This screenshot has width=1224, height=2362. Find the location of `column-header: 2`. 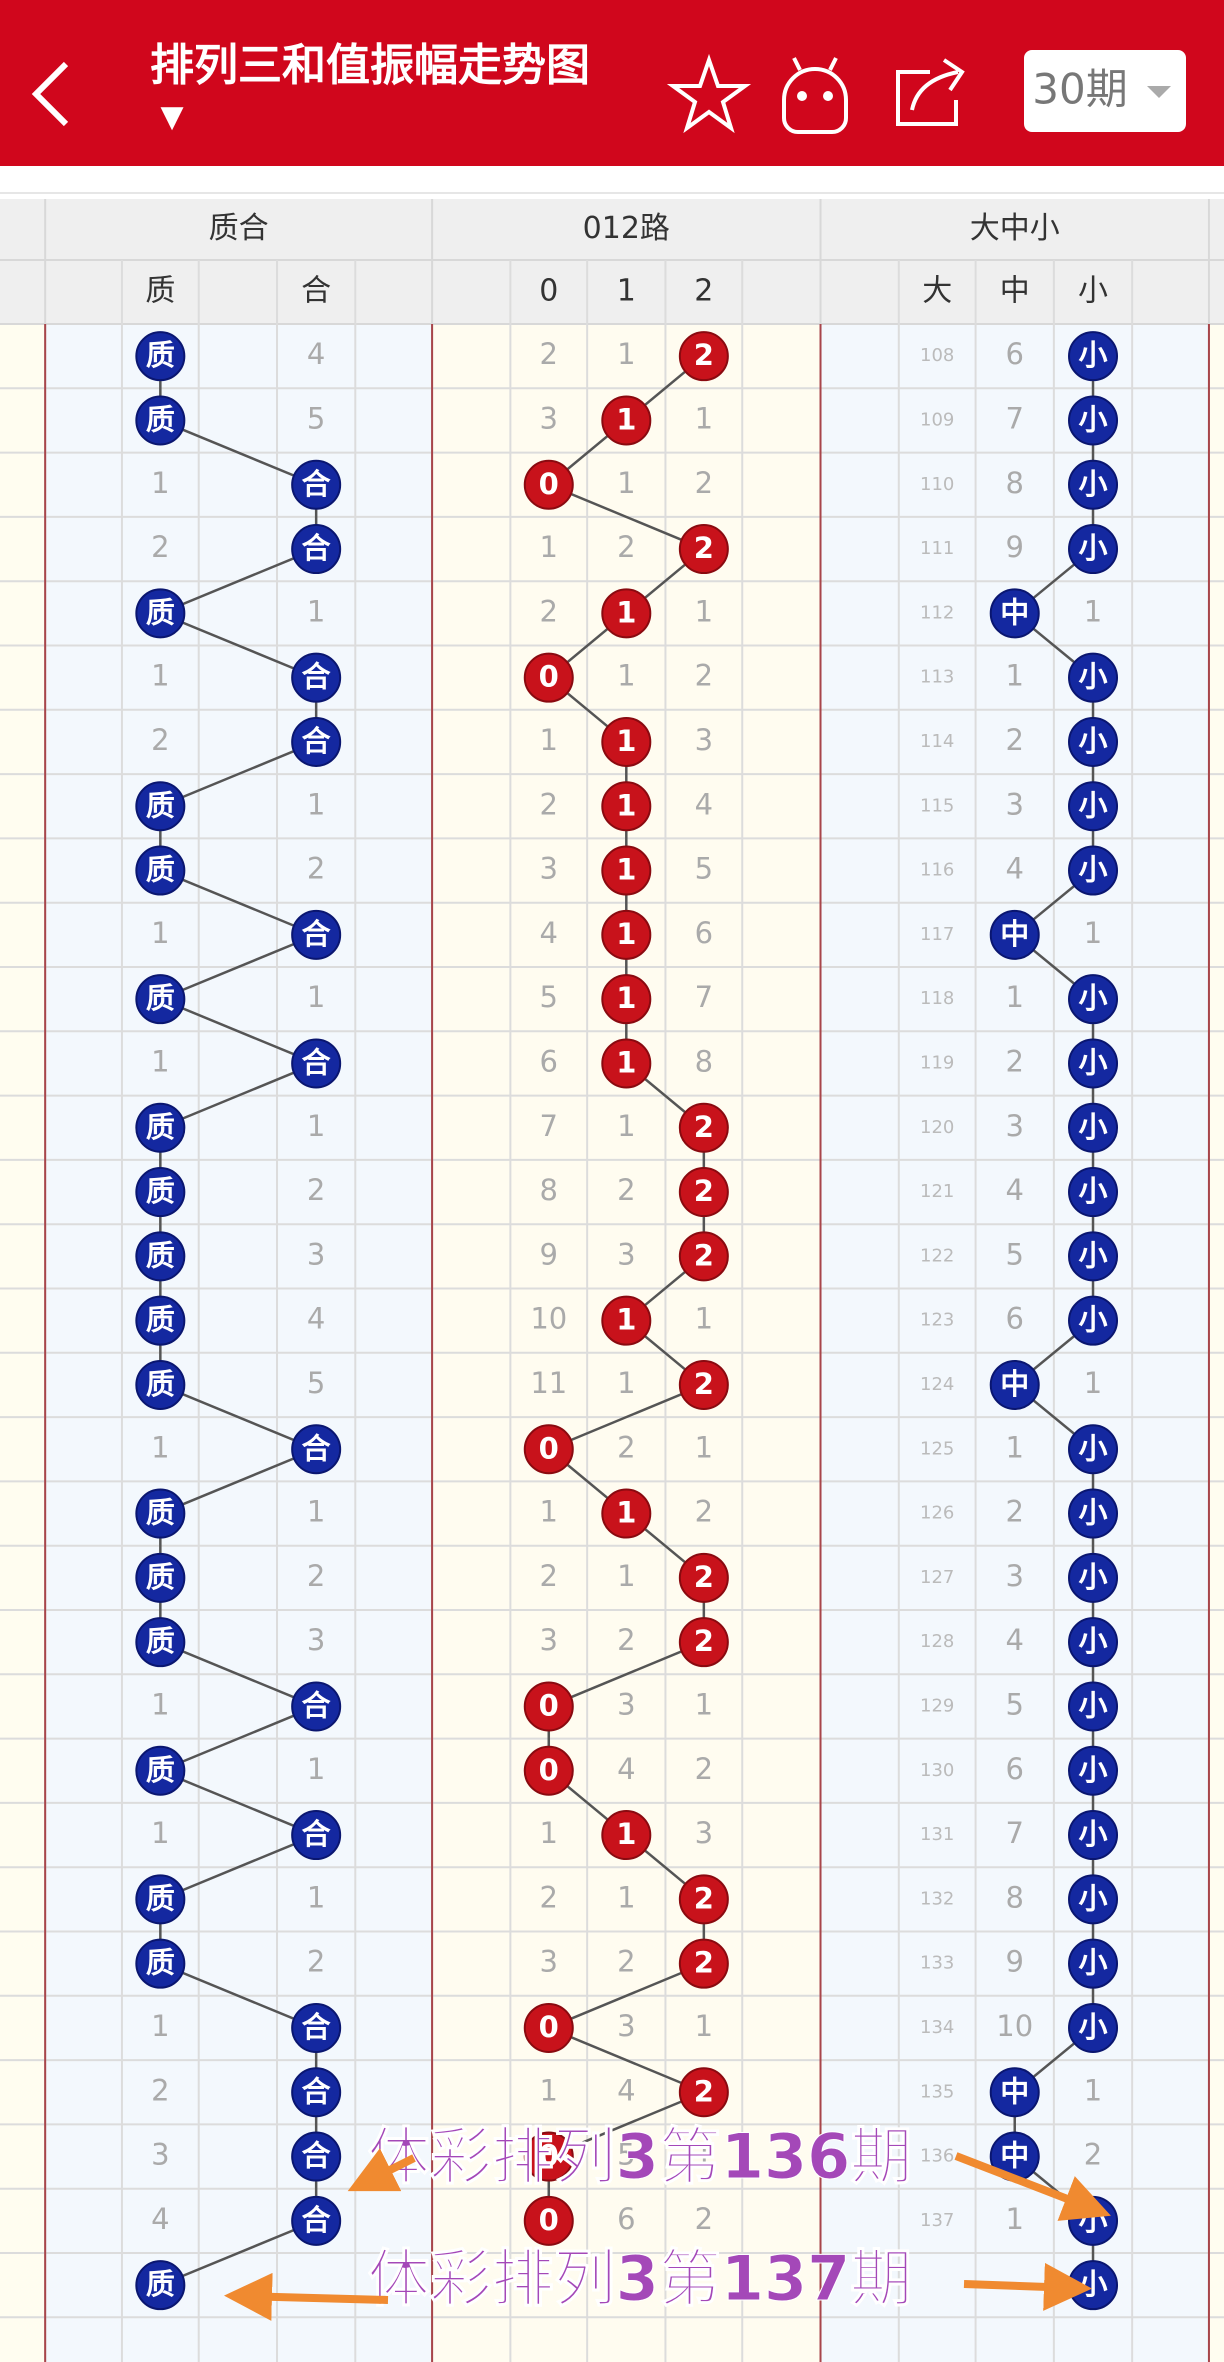

column-header: 2 is located at coordinates (703, 291).